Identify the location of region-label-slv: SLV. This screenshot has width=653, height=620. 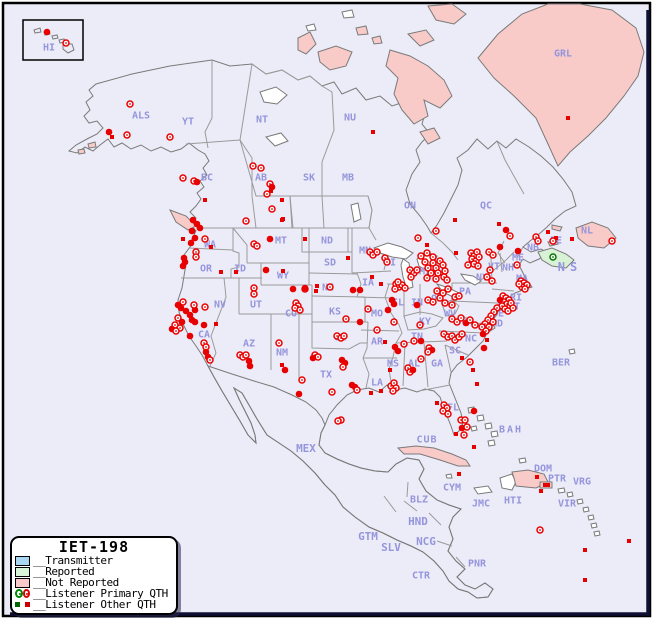
(391, 547).